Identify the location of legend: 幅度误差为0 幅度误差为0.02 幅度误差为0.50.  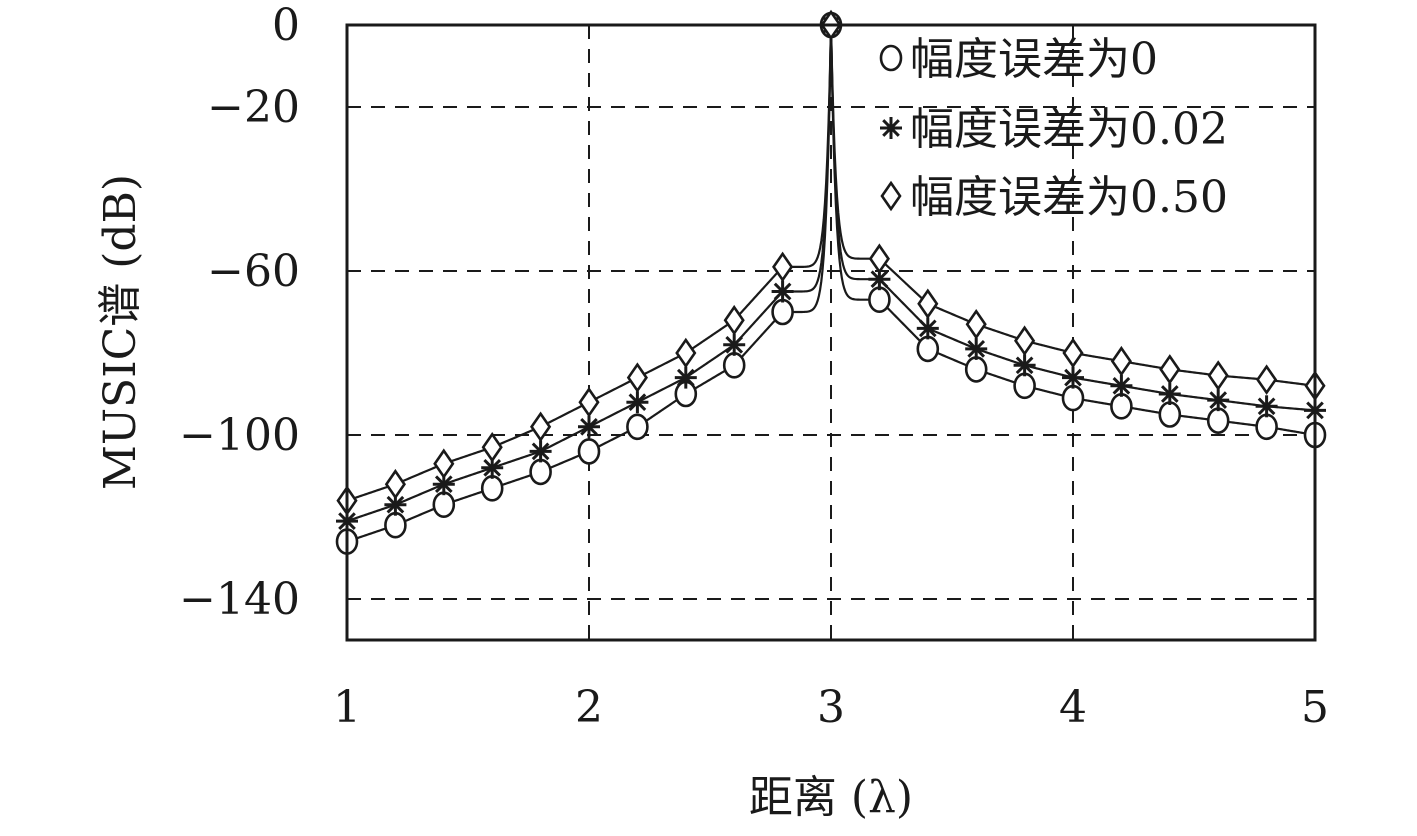
(1053, 128).